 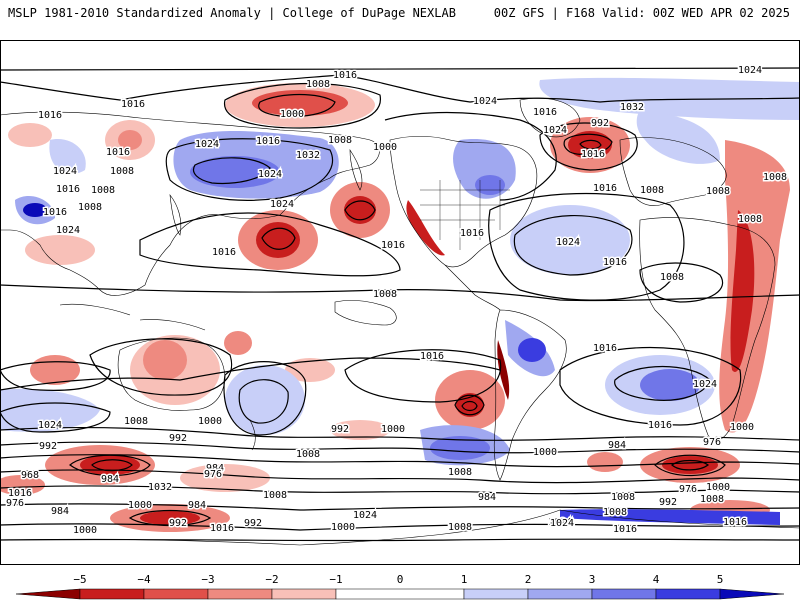 What do you see at coordinates (752, 594) in the screenshot?
I see `colorbar-arrow-right` at bounding box center [752, 594].